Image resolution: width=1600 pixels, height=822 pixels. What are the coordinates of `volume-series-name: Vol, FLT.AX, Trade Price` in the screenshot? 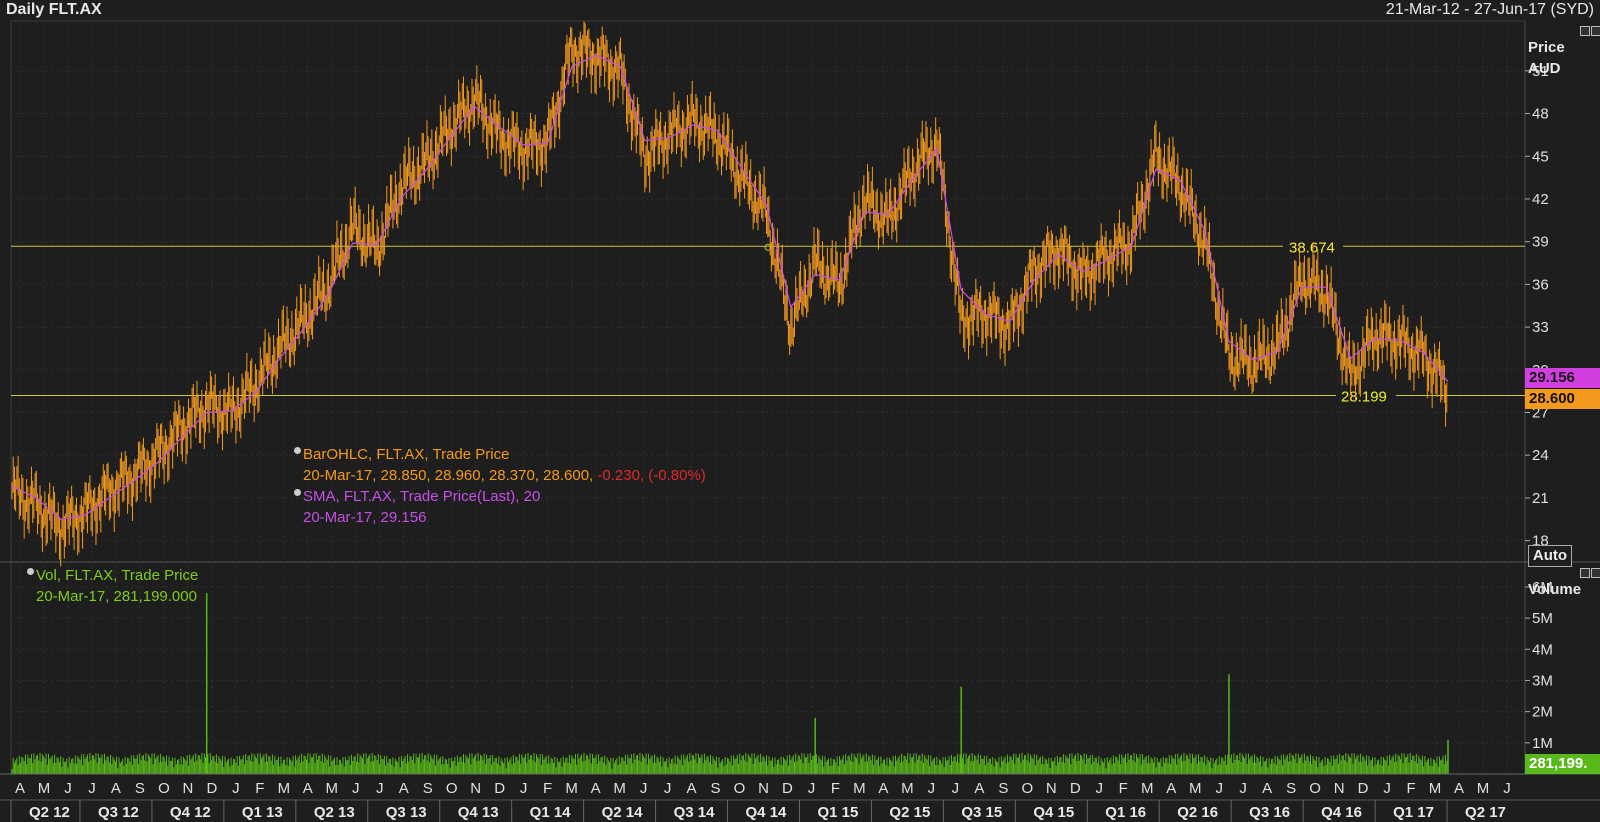 It's located at (117, 575).